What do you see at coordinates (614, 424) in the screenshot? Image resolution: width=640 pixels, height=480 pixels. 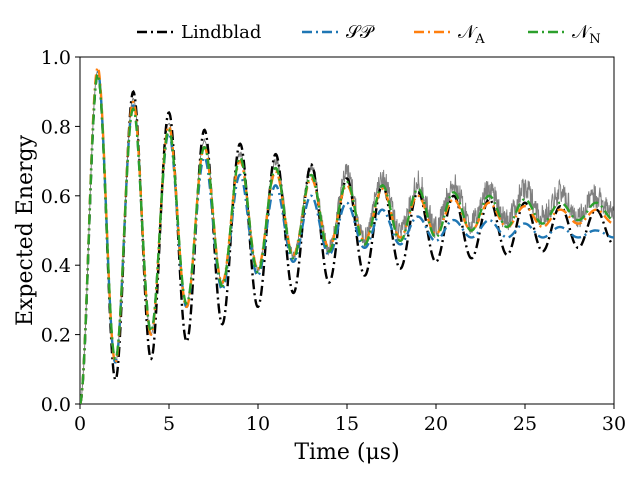 I see `x-tick-label: 30` at bounding box center [614, 424].